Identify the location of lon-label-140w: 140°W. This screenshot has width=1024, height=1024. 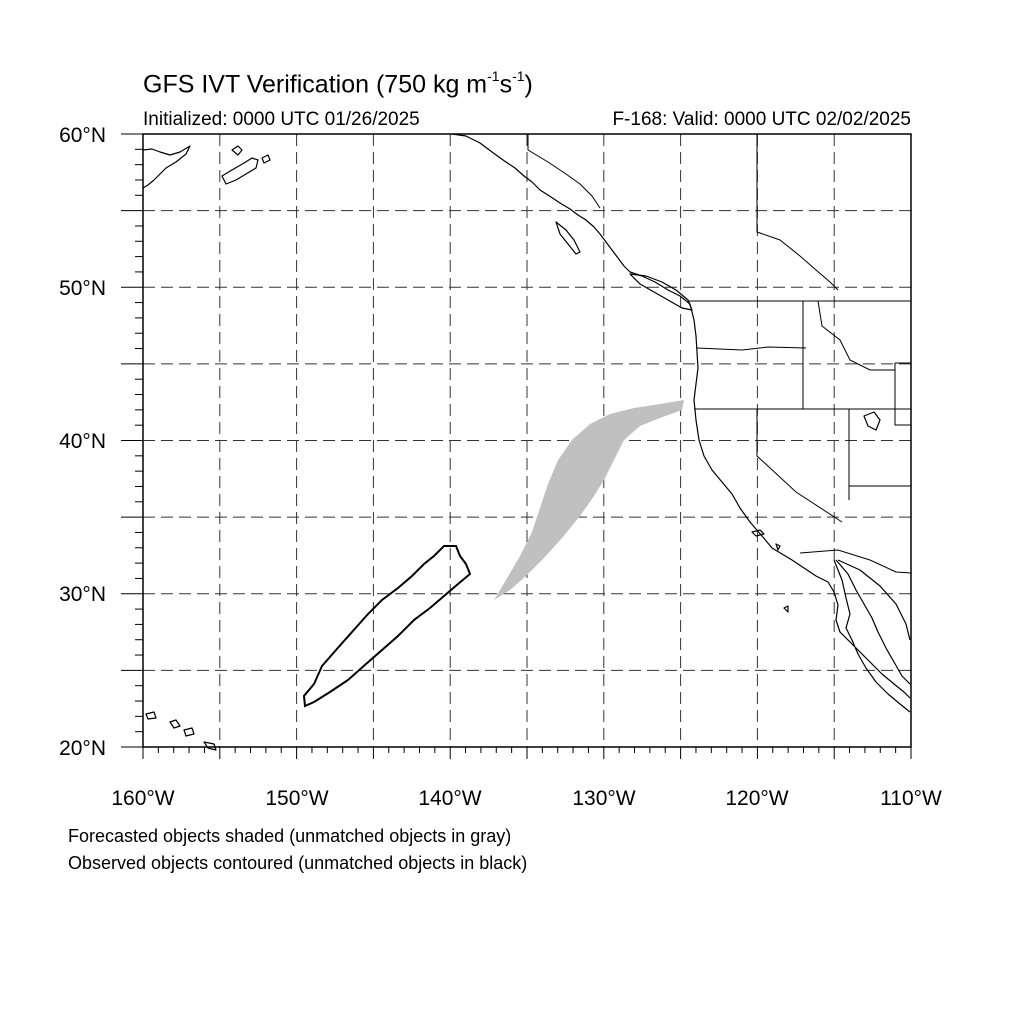
(449, 798).